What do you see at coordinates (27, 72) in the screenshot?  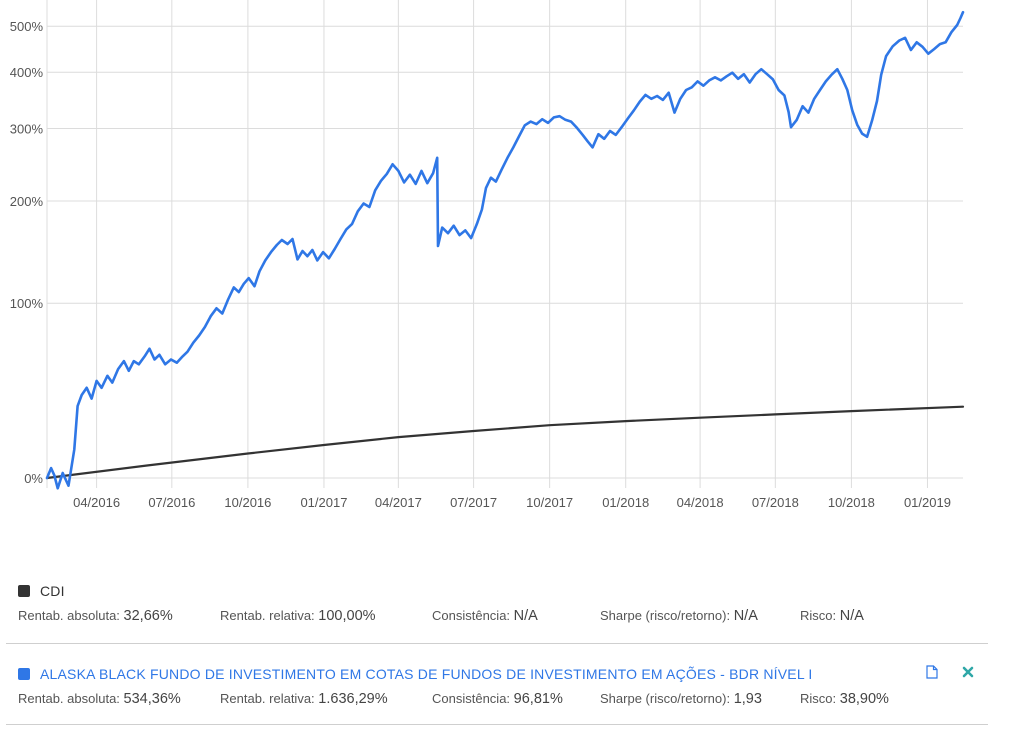 I see `y-tick-label: 400%` at bounding box center [27, 72].